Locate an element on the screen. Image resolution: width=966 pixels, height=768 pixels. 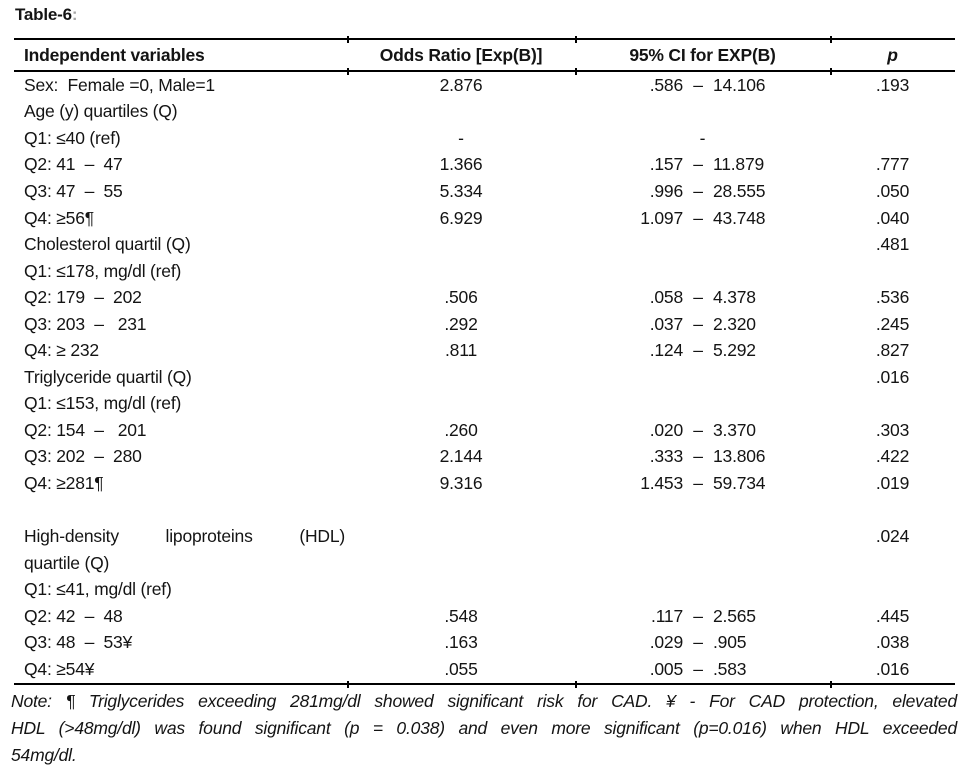
ci-value: .020 – 3.370 is located at coordinates (702, 430).